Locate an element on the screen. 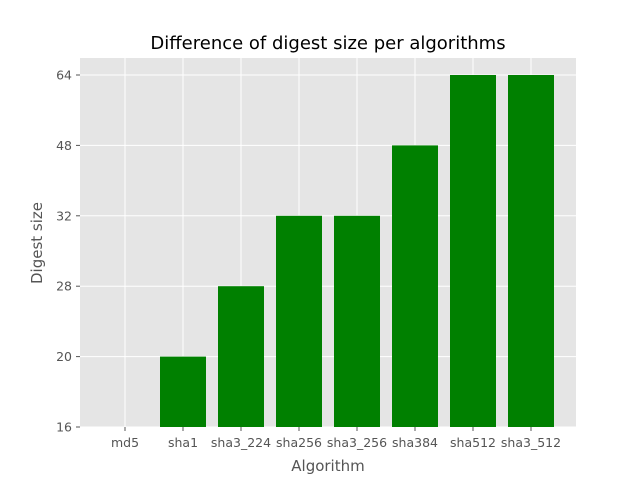  x-tick-label: sha3_512 is located at coordinates (531, 442).